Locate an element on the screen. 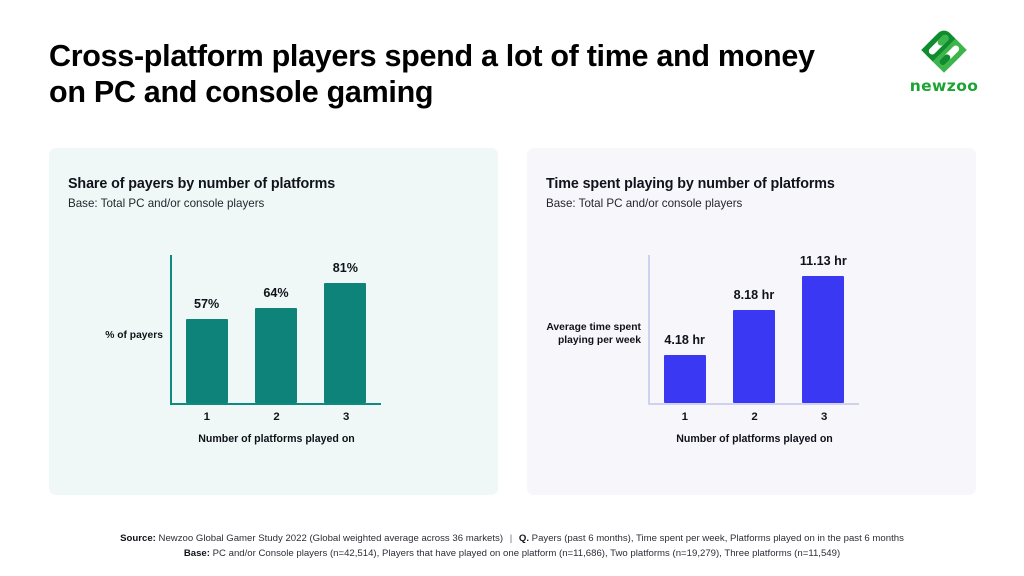 The height and width of the screenshot is (576, 1024). chart-left-bars: 57% 64% 81% is located at coordinates (276, 329).